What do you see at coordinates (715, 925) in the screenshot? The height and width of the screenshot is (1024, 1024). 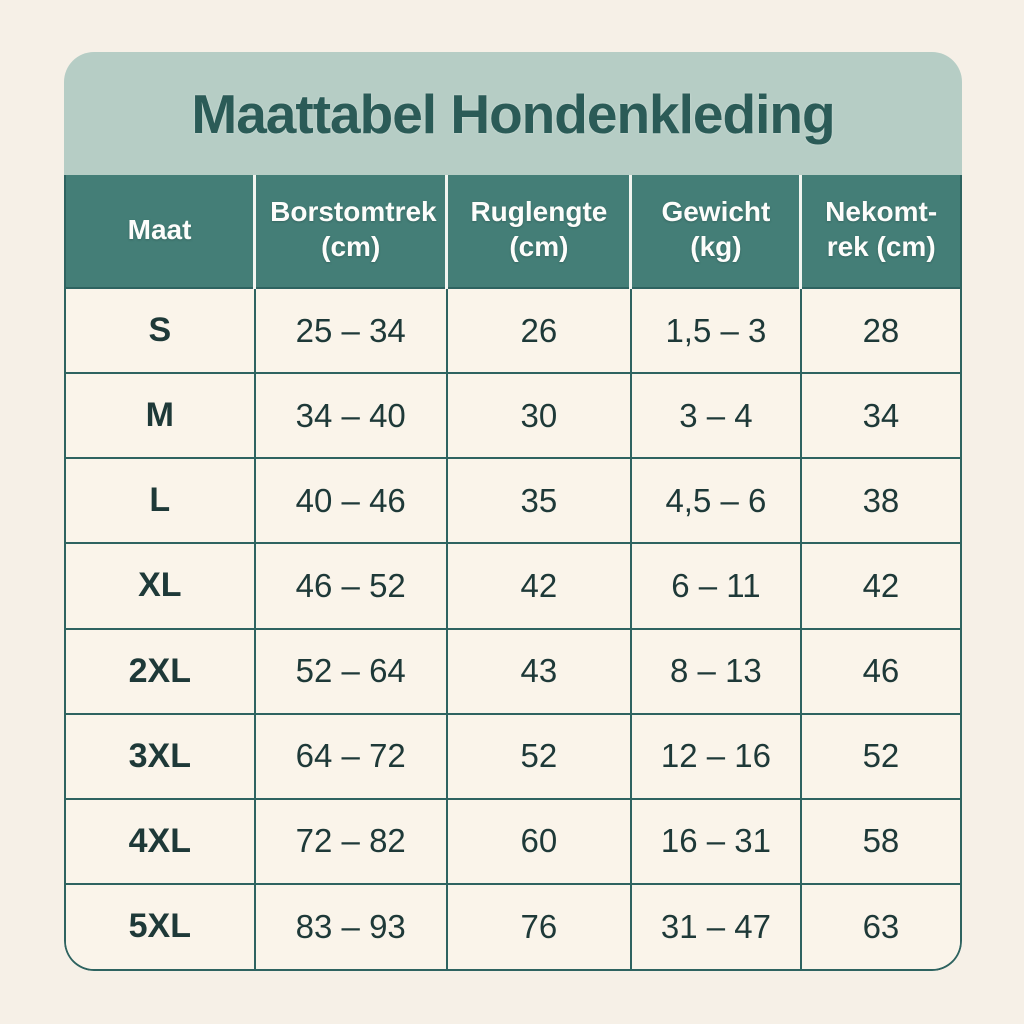 I see `table-cell: 31 – 47` at bounding box center [715, 925].